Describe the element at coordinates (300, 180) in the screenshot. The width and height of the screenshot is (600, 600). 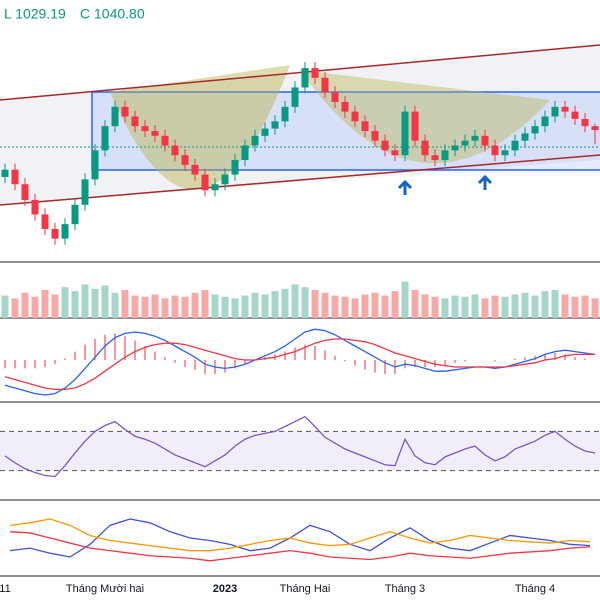
I see `channel-line` at that location.